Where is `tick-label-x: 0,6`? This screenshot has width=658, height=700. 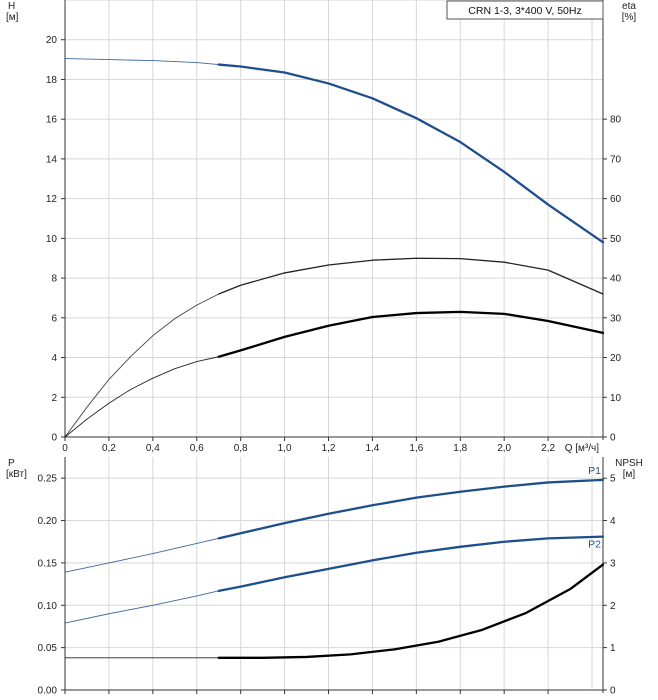 tick-label-x: 0,6 is located at coordinates (197, 448).